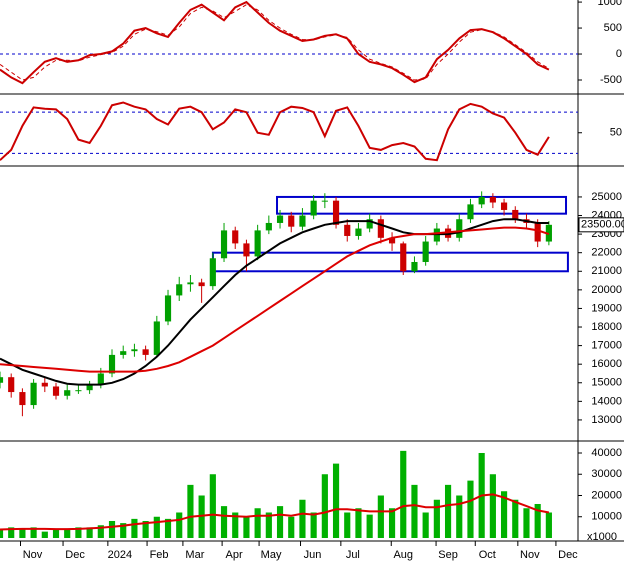 The image size is (624, 563). What do you see at coordinates (610, 4) in the screenshot?
I see `y-tick-label: 1000` at bounding box center [610, 4].